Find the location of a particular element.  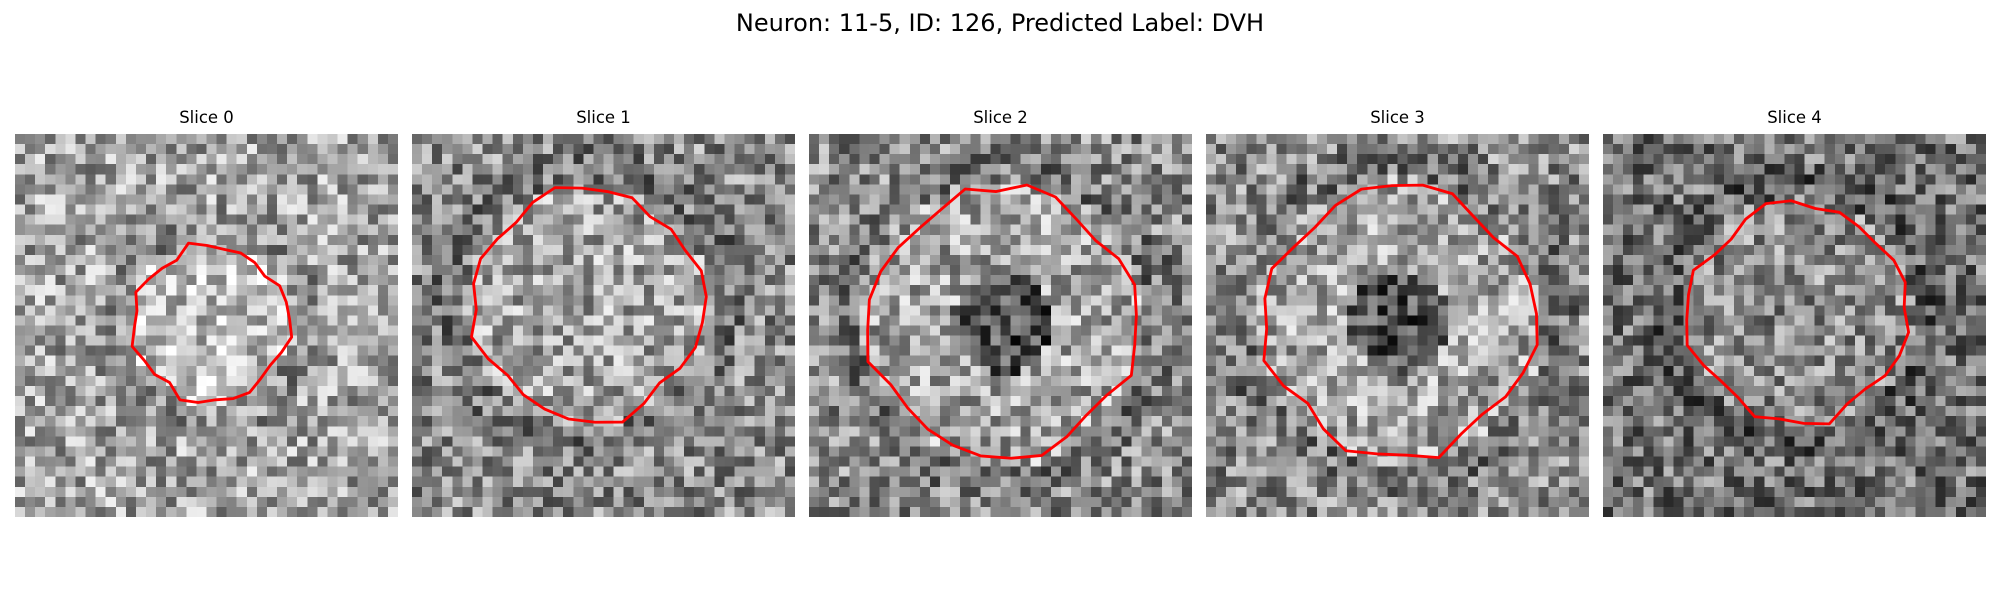

slice-panel-2: Slice 2 is located at coordinates (1000, 312).